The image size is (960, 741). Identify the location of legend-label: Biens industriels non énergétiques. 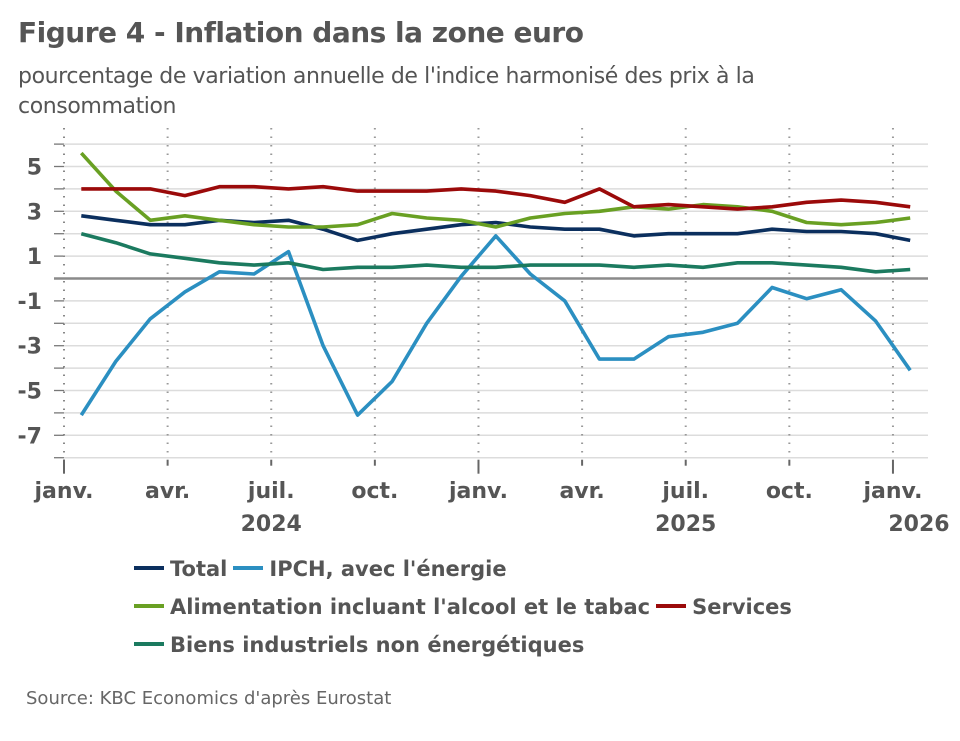
(377, 645).